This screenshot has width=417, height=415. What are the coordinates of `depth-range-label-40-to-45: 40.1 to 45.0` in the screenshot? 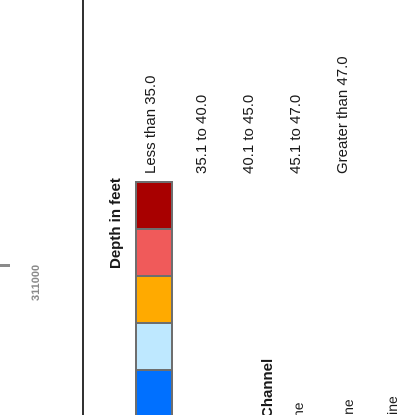 It's located at (248, 134).